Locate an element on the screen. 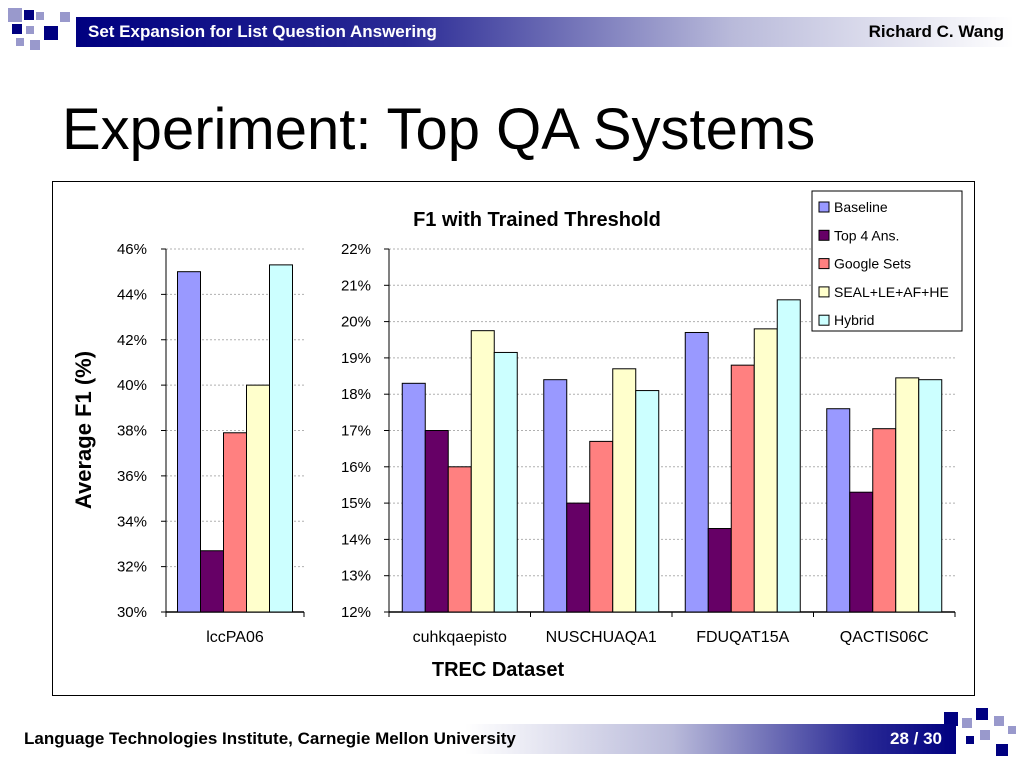 This screenshot has height=768, width=1024. author-name: Richard C. Wang is located at coordinates (936, 31).